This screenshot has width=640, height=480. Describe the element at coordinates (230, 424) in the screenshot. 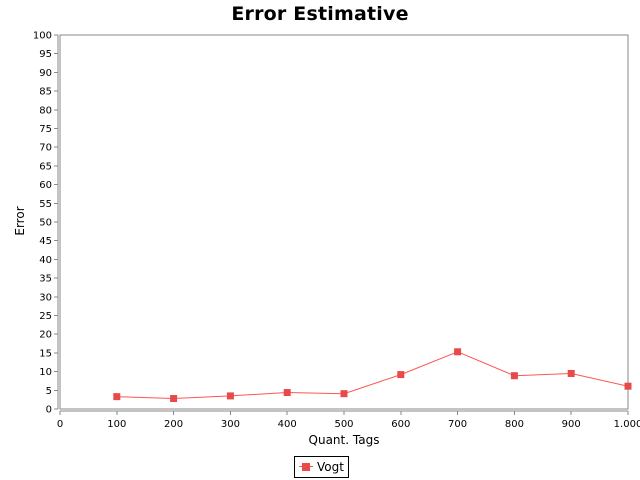

I see `x-tick-label: 300` at that location.